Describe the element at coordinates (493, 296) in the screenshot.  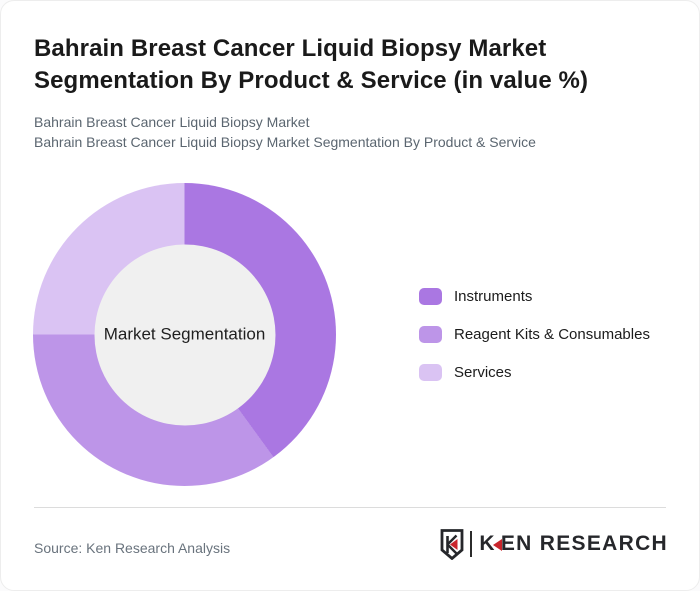
I see `legend-label-instruments: Instruments` at that location.